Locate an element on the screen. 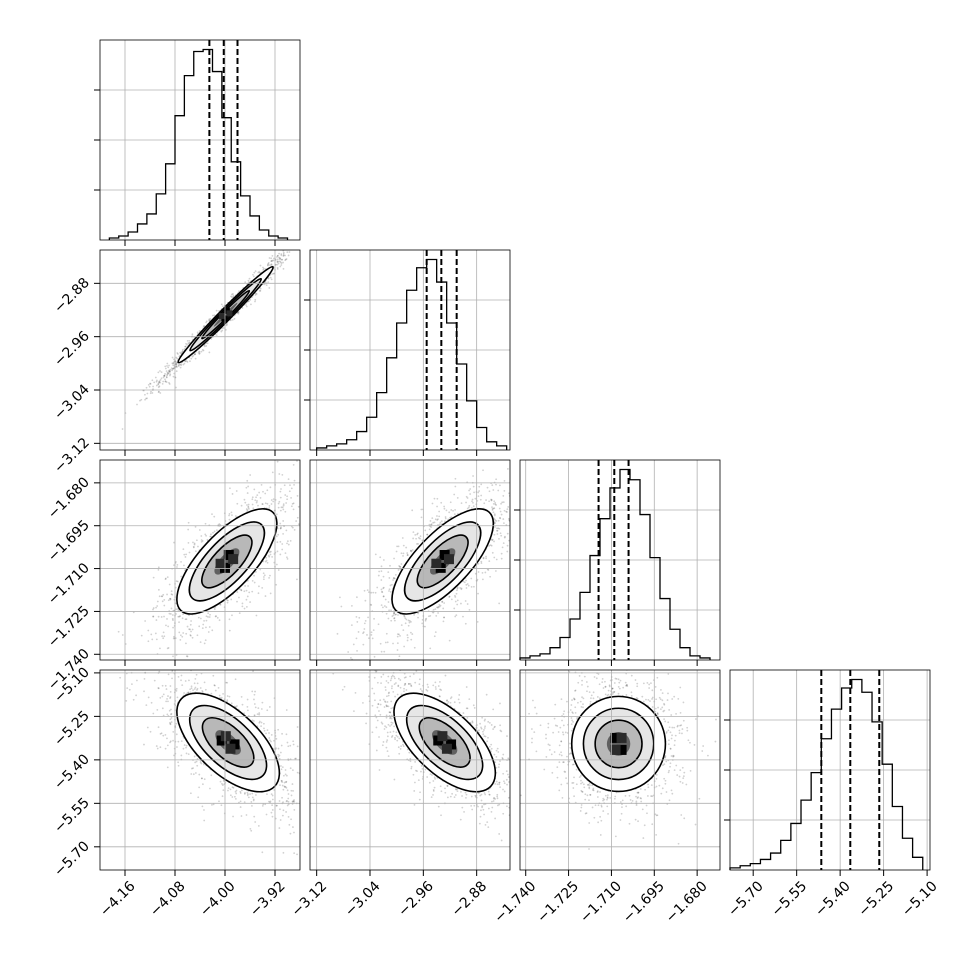  panel-content is located at coordinates (424, 567).